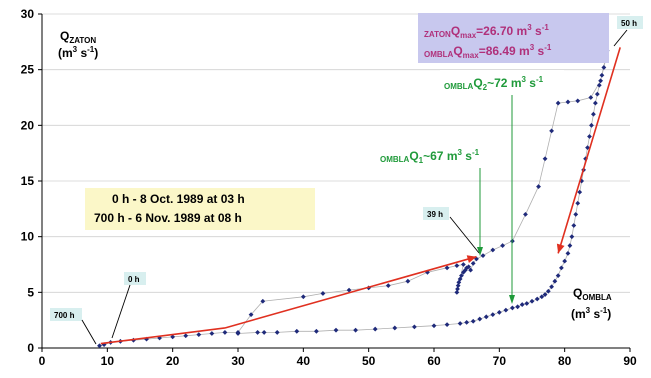 The height and width of the screenshot is (378, 651). I want to click on svg-text: 0 h - 8 Oct. 1989 at 03 h, so click(178, 199).